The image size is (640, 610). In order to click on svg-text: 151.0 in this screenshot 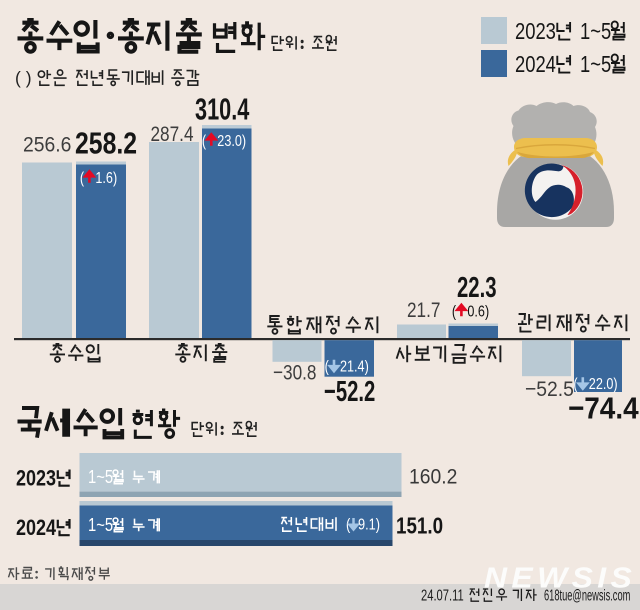, I will do `click(419, 526)`.